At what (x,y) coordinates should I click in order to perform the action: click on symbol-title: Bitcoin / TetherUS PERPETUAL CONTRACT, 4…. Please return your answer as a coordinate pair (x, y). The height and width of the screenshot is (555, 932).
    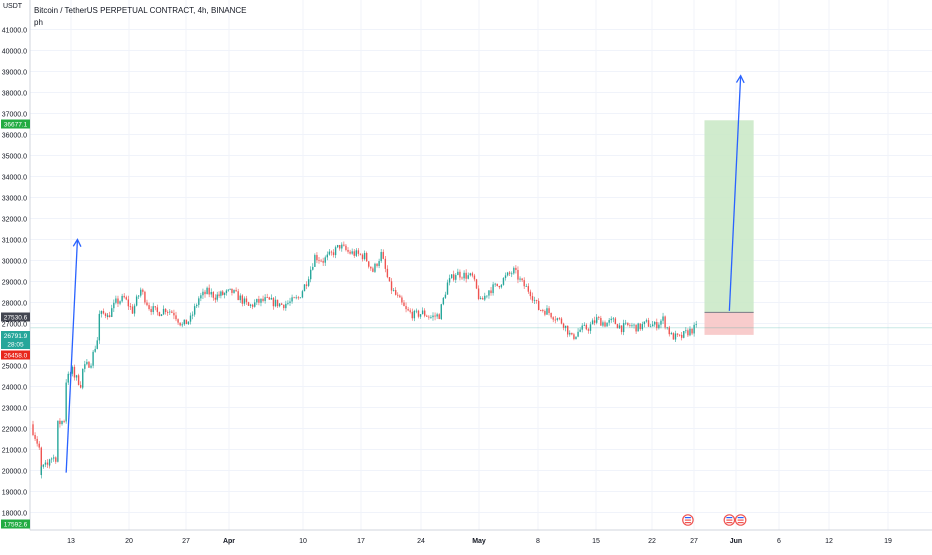
    Looking at the image, I should click on (140, 10).